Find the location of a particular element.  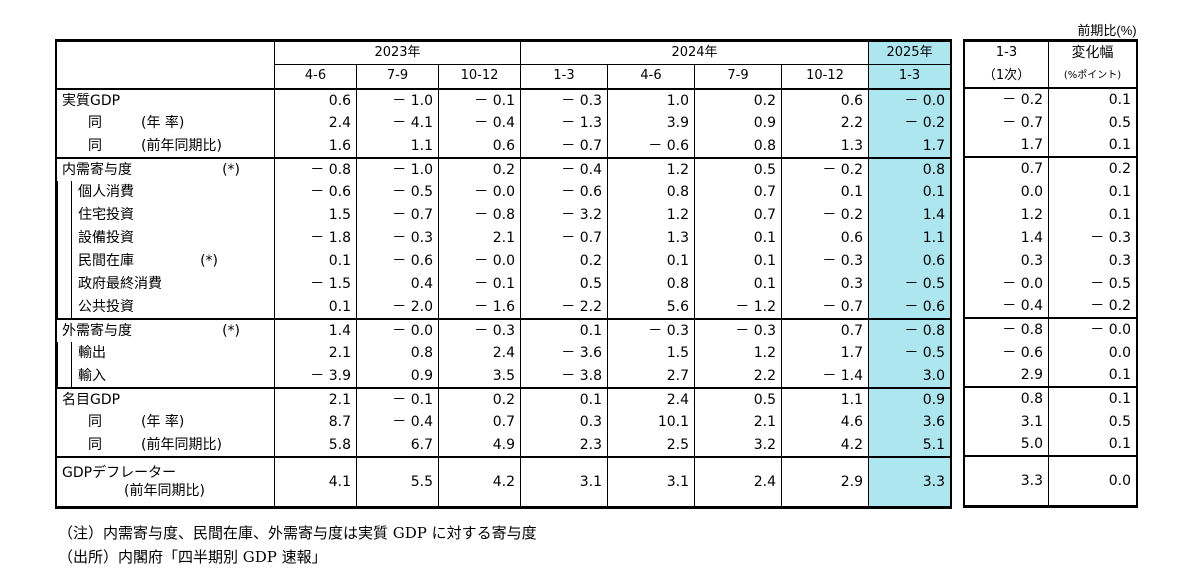

change-cell: 0.2 is located at coordinates (1092, 168).